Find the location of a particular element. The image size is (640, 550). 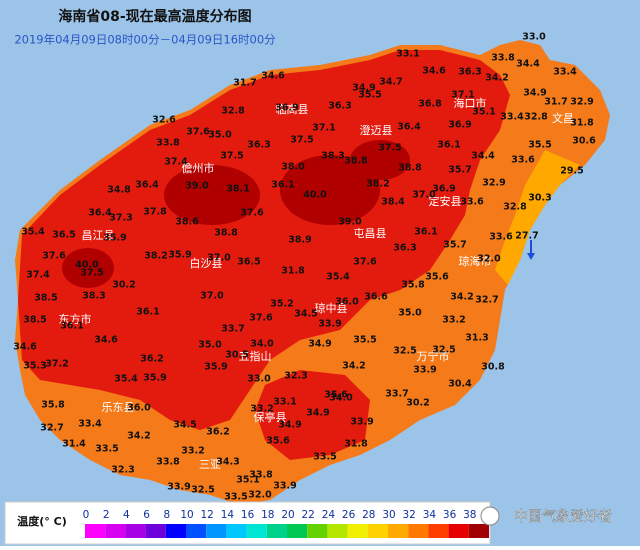

station-value: 29.5 is located at coordinates (571, 171).